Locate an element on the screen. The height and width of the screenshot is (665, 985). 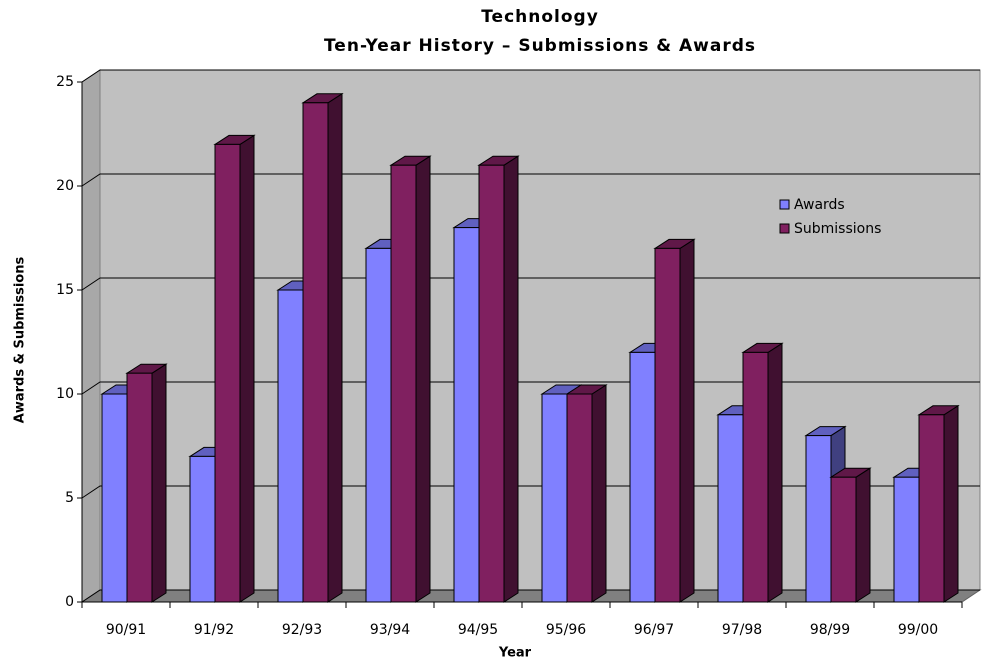
chart-title: Technology is located at coordinates (540, 17).